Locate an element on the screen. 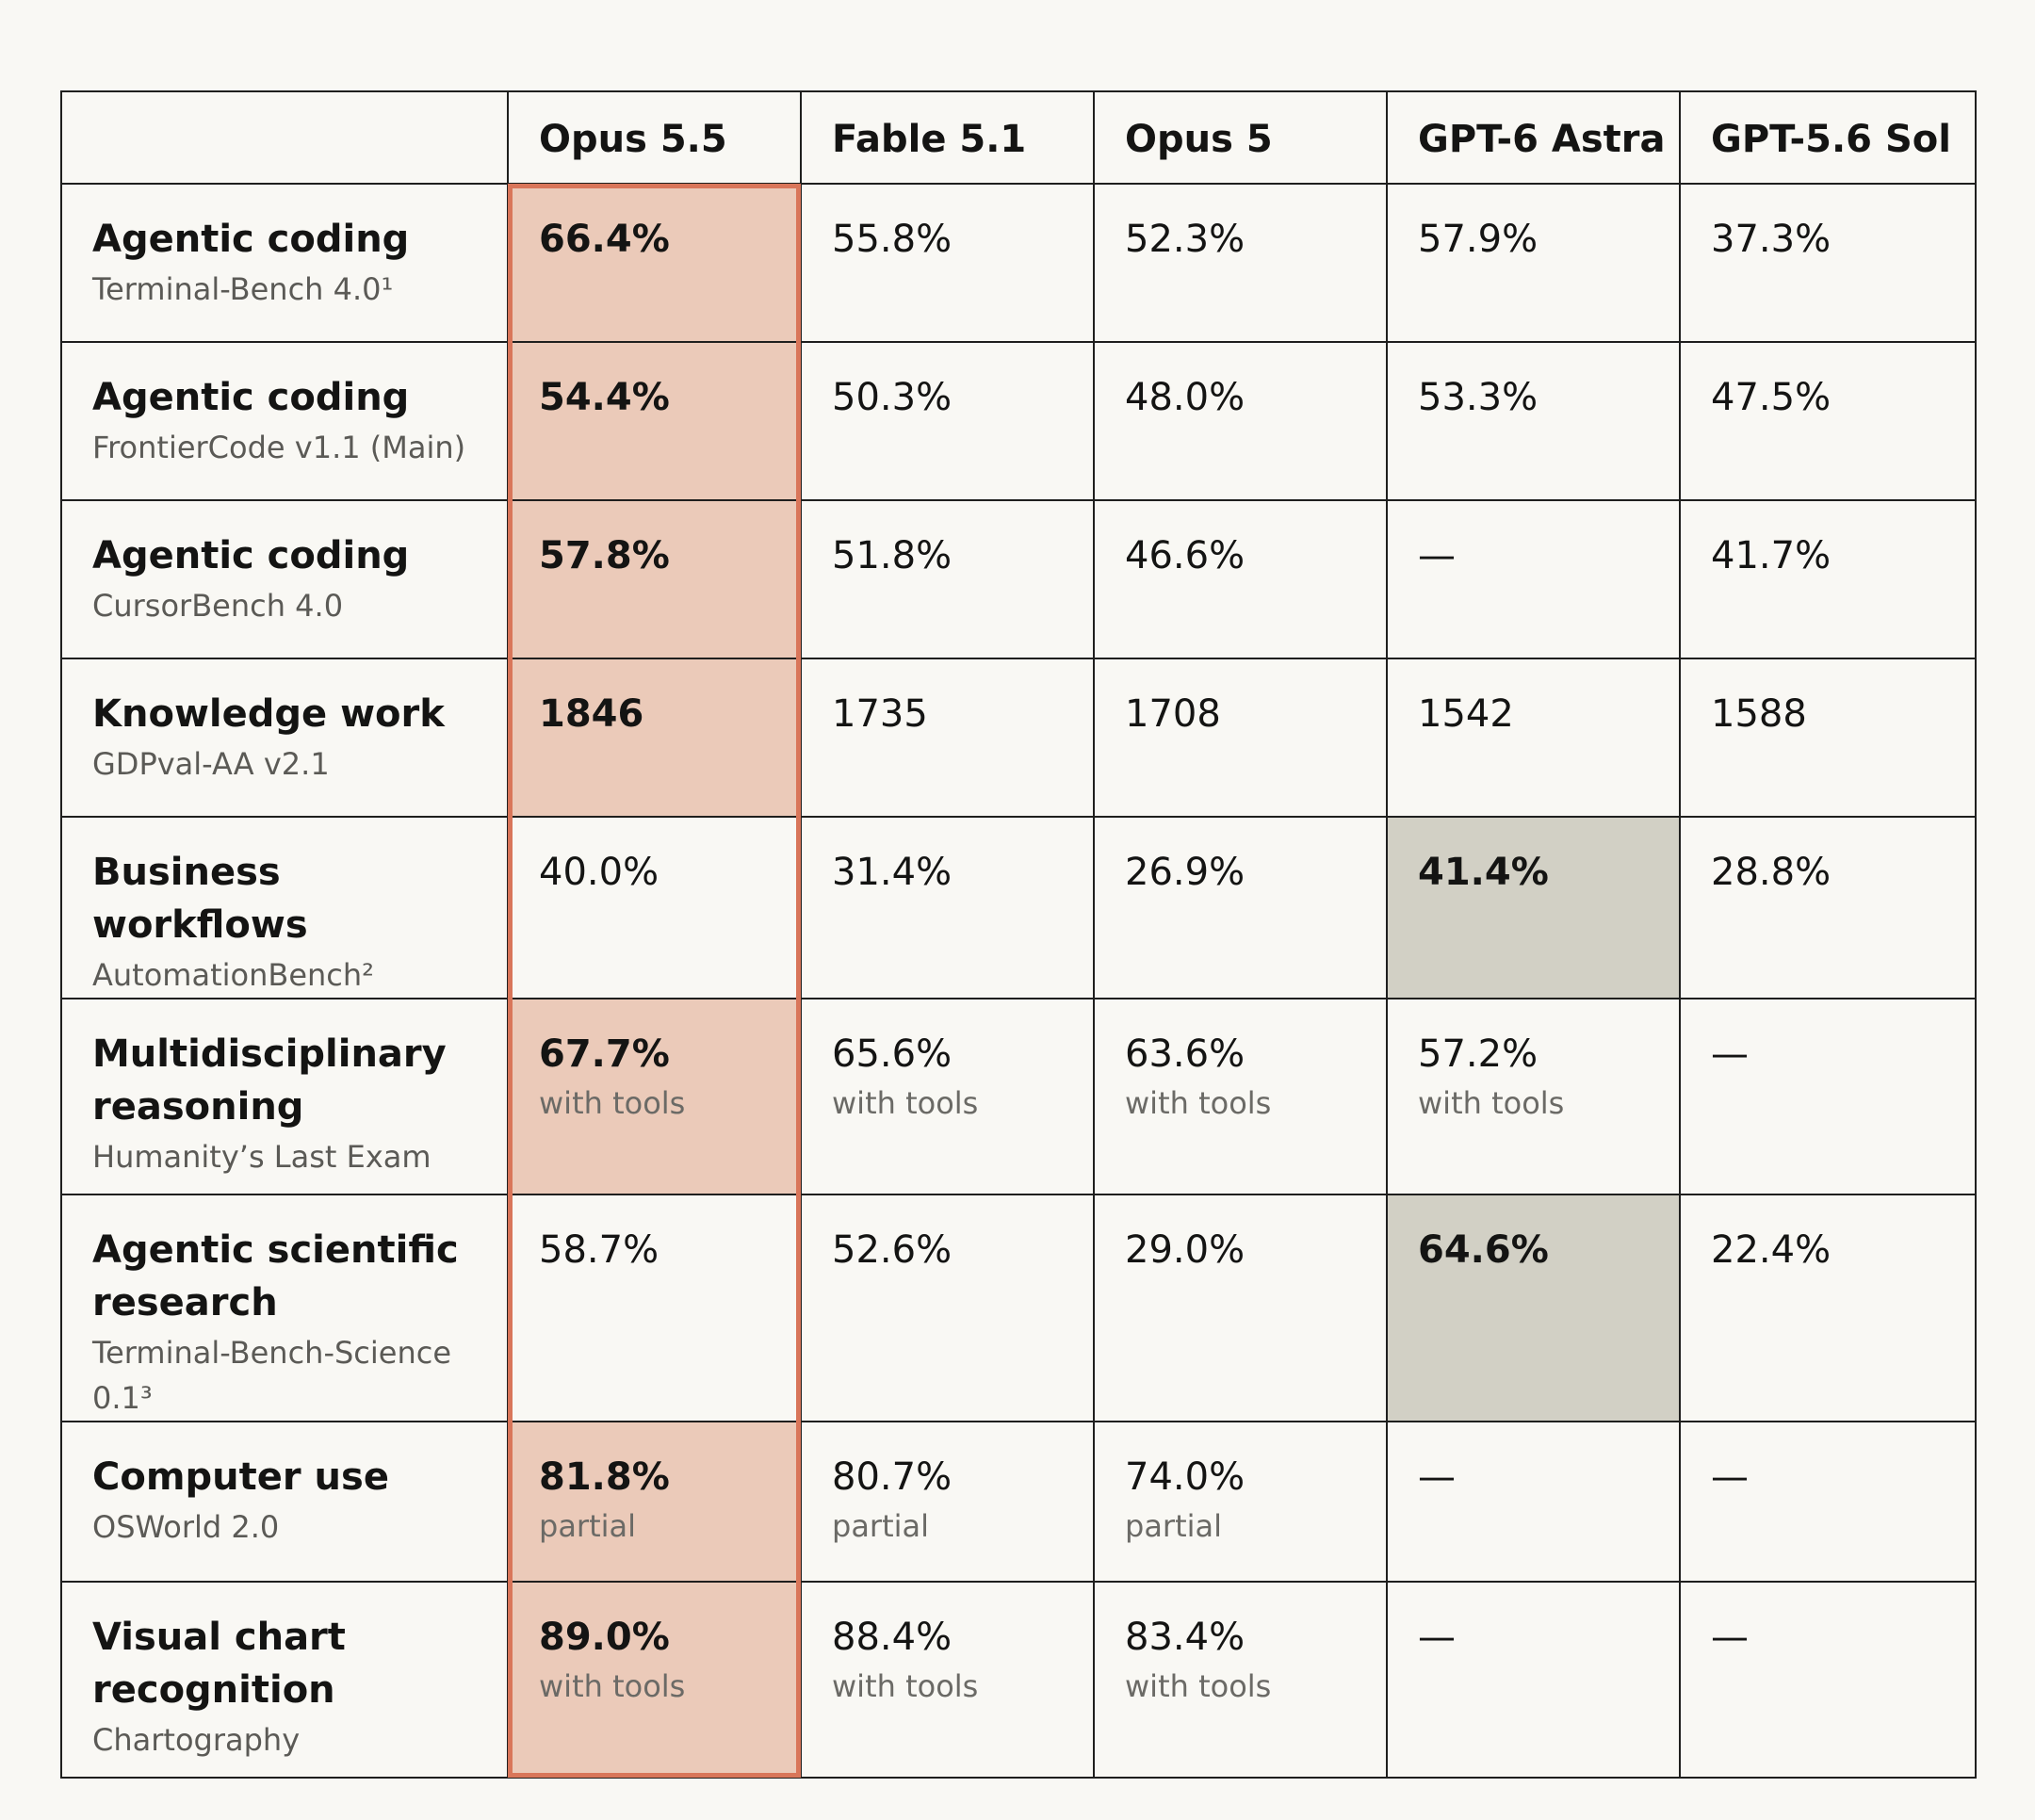 This screenshot has width=2035, height=1820. value-cell: 57.8% is located at coordinates (654, 579).